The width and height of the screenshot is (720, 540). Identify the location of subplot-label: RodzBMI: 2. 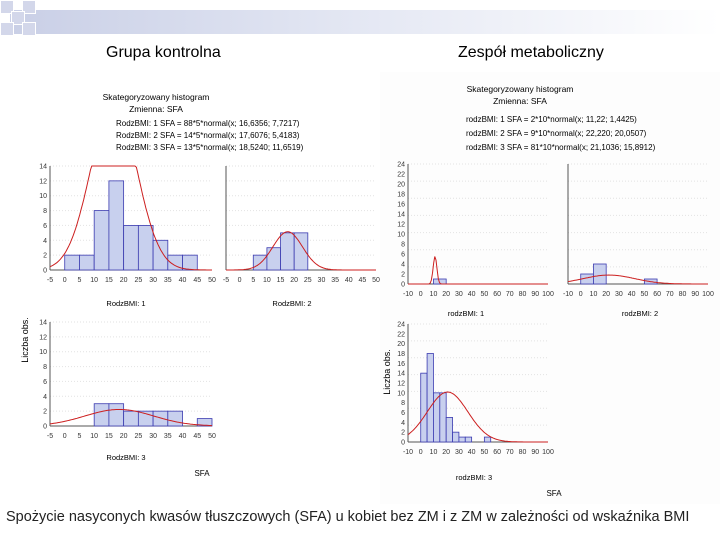
(291, 303).